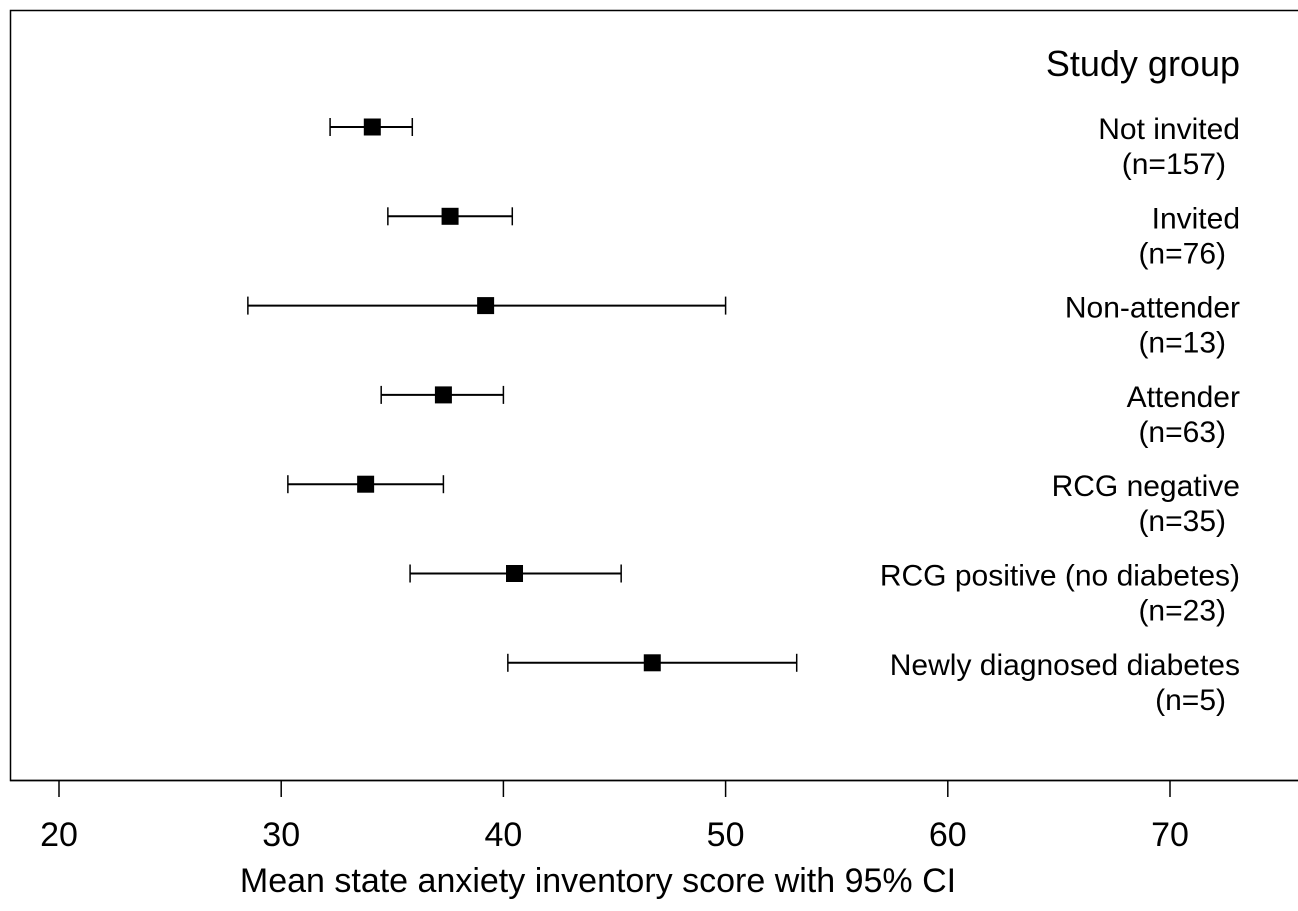 This screenshot has width=1298, height=911. What do you see at coordinates (1146, 486) in the screenshot?
I see `group-label: RCG negative` at bounding box center [1146, 486].